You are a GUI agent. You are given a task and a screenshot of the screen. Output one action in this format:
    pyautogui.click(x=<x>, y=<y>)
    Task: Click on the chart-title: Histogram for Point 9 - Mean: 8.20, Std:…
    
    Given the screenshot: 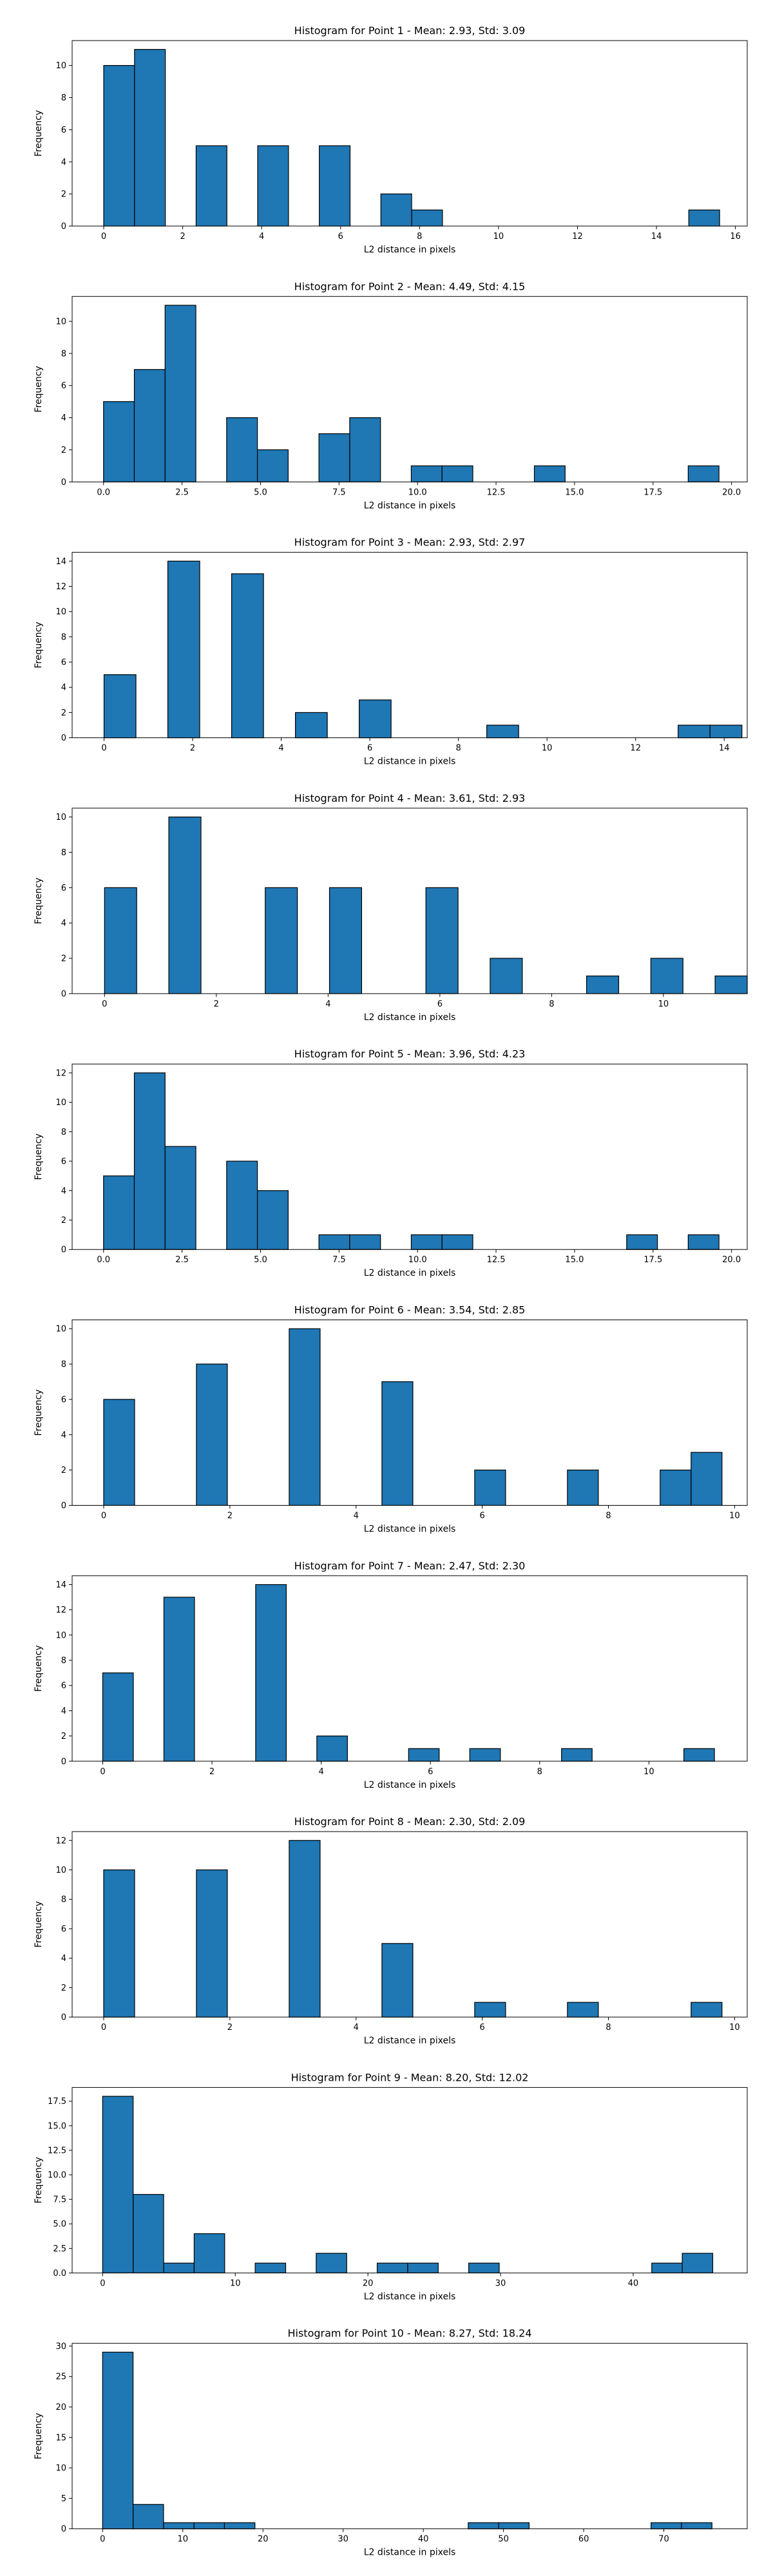 What is the action you would take?
    pyautogui.click(x=410, y=2077)
    